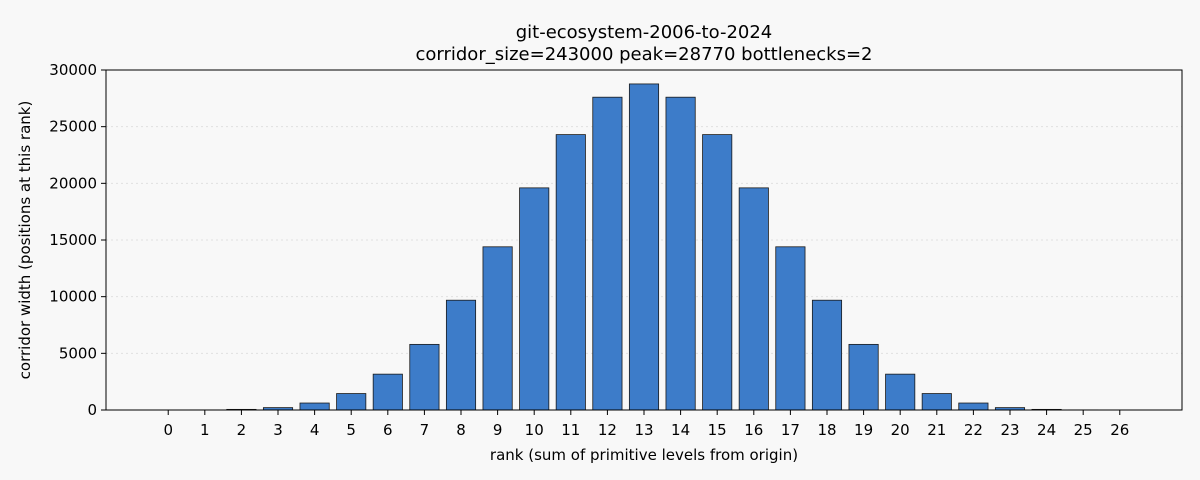 The image size is (1200, 480). I want to click on x-tick-label: 16, so click(753, 430).